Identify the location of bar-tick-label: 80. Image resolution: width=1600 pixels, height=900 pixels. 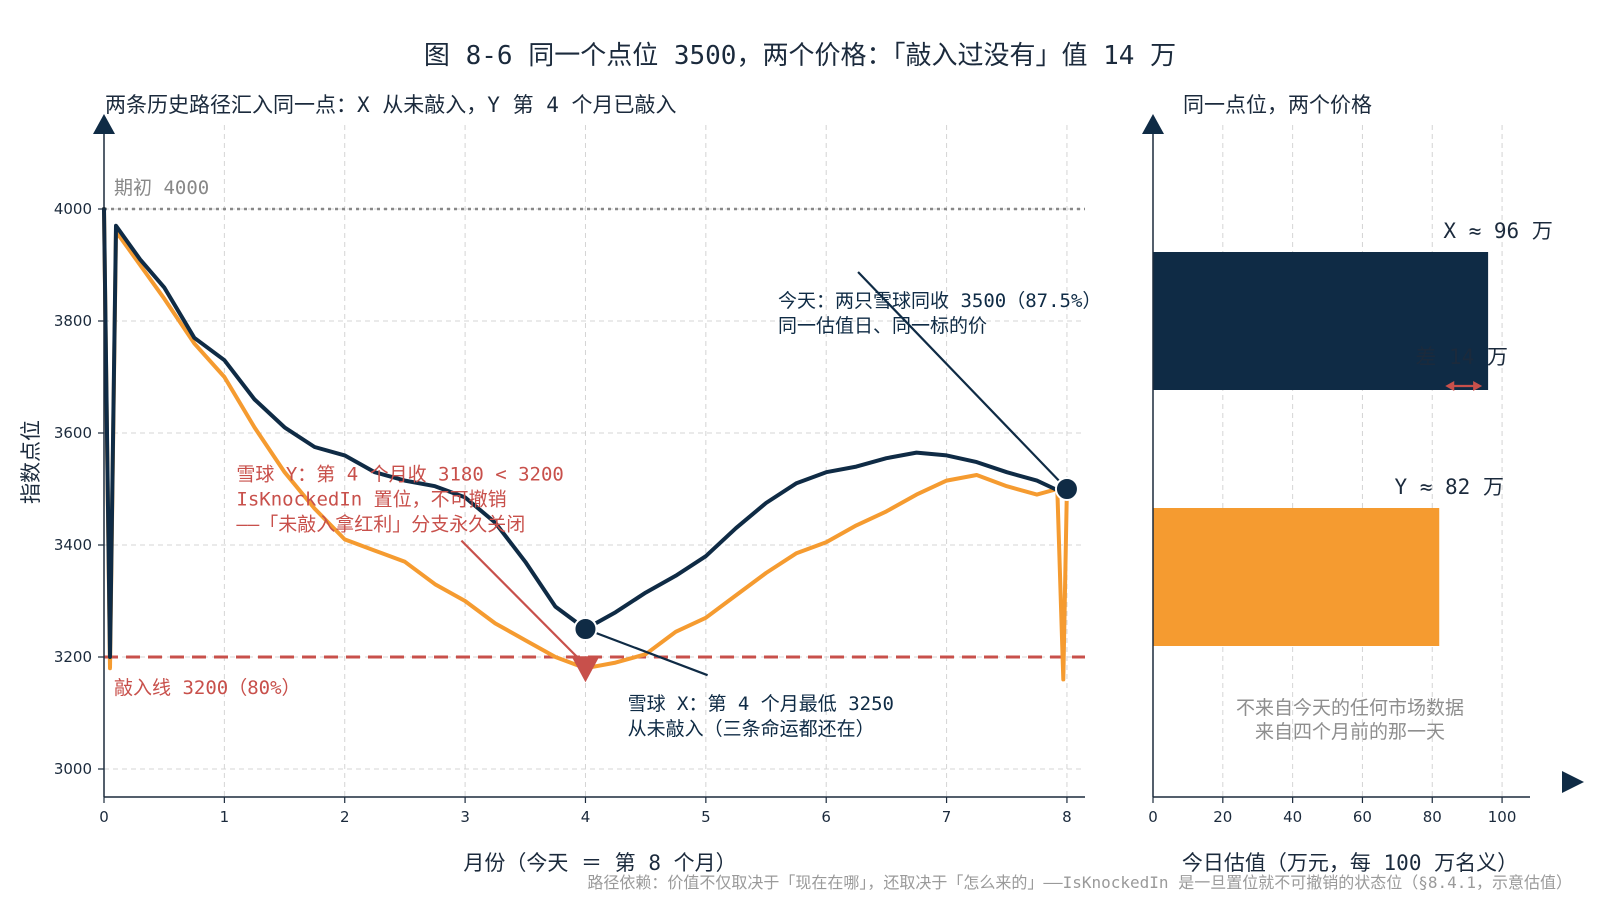
(1432, 817).